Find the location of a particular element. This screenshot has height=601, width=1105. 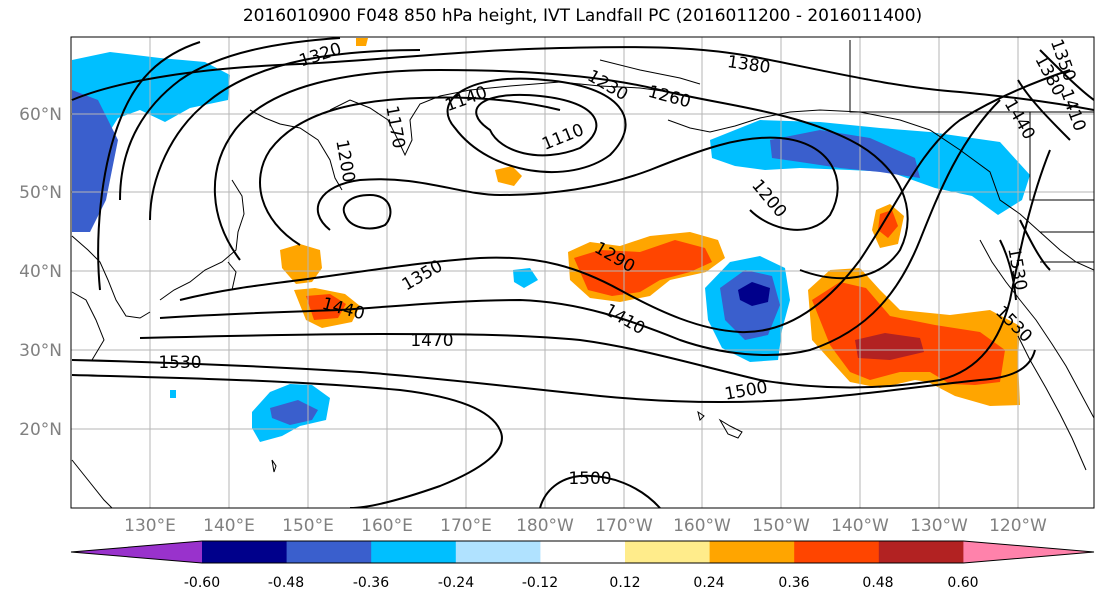

colorbar-tick: -0.12 is located at coordinates (540, 583).